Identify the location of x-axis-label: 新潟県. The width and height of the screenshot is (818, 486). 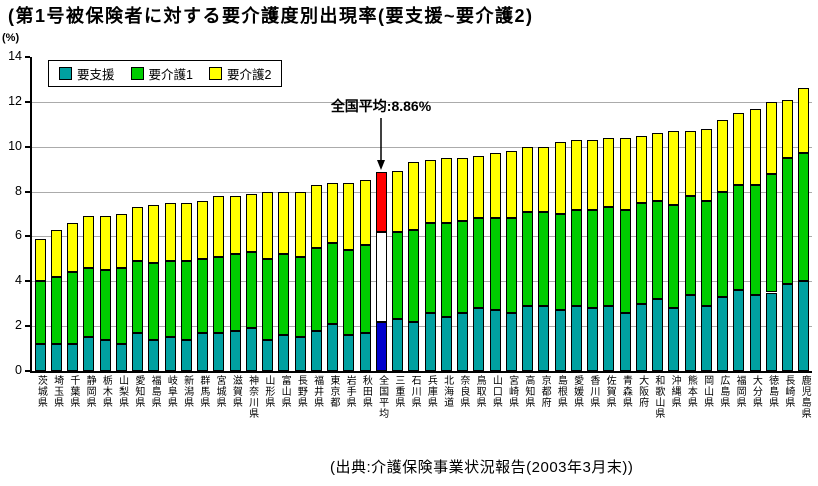
(187, 391).